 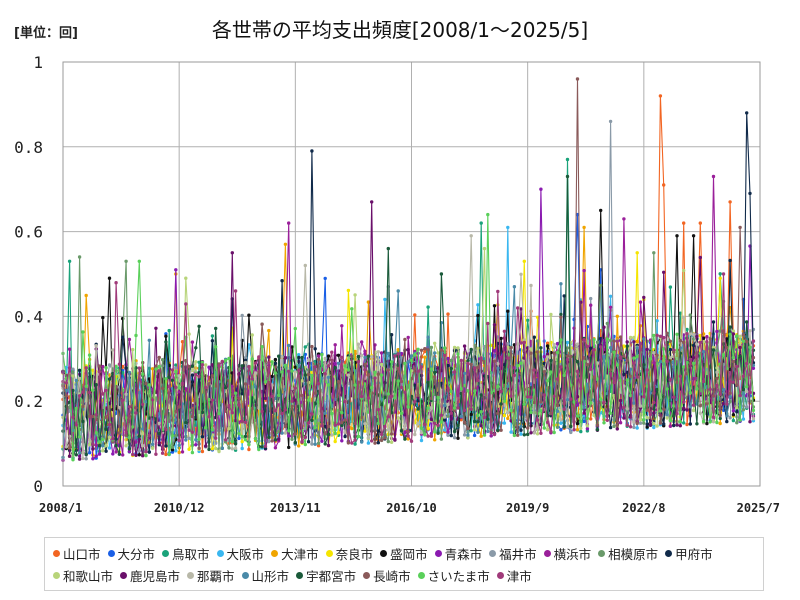 What do you see at coordinates (83, 575) in the screenshot?
I see `legend-item: 和歌山市` at bounding box center [83, 575].